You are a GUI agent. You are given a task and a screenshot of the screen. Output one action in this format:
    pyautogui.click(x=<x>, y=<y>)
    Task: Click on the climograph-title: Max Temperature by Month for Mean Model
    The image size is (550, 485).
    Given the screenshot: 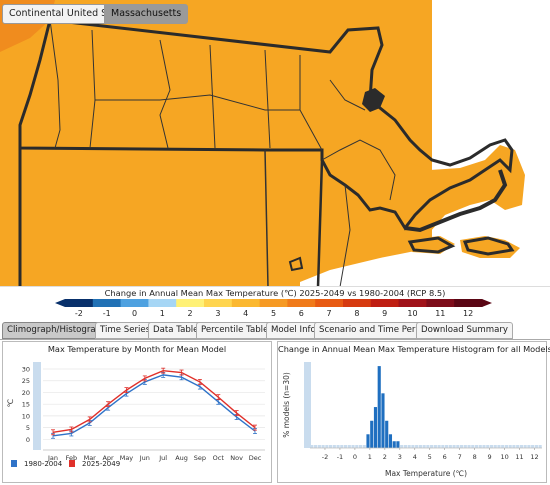 What is the action you would take?
    pyautogui.click(x=137, y=349)
    